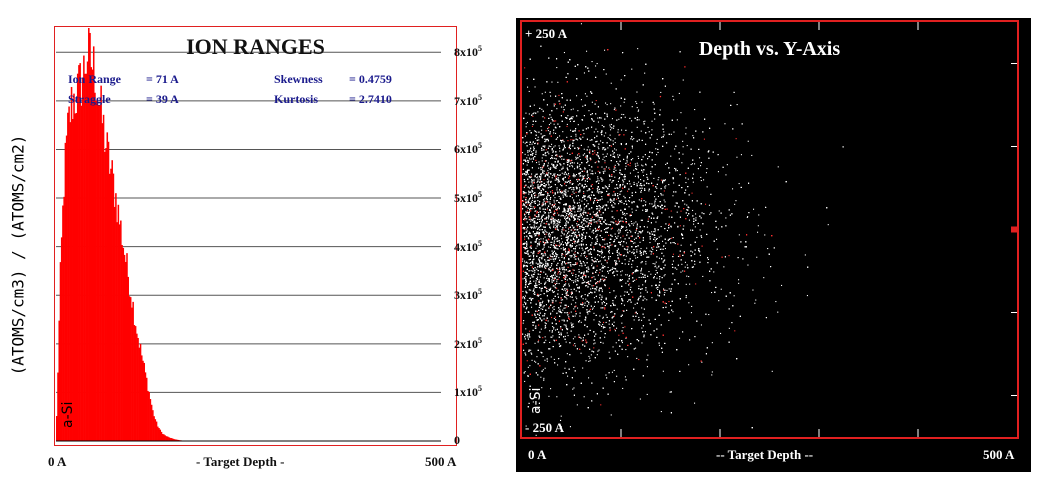 The image size is (1061, 503). What do you see at coordinates (468, 198) in the screenshot?
I see `y-tick-label: 5x10⁵` at bounding box center [468, 198].